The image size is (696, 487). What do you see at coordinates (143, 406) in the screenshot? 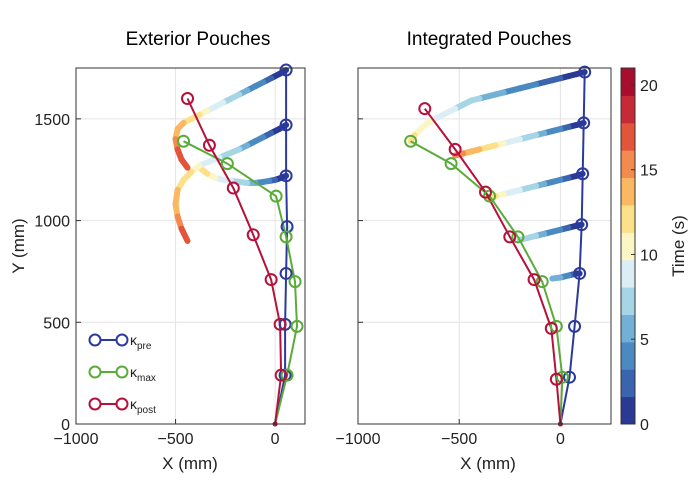
I see `legend-label: κpost` at bounding box center [143, 406].